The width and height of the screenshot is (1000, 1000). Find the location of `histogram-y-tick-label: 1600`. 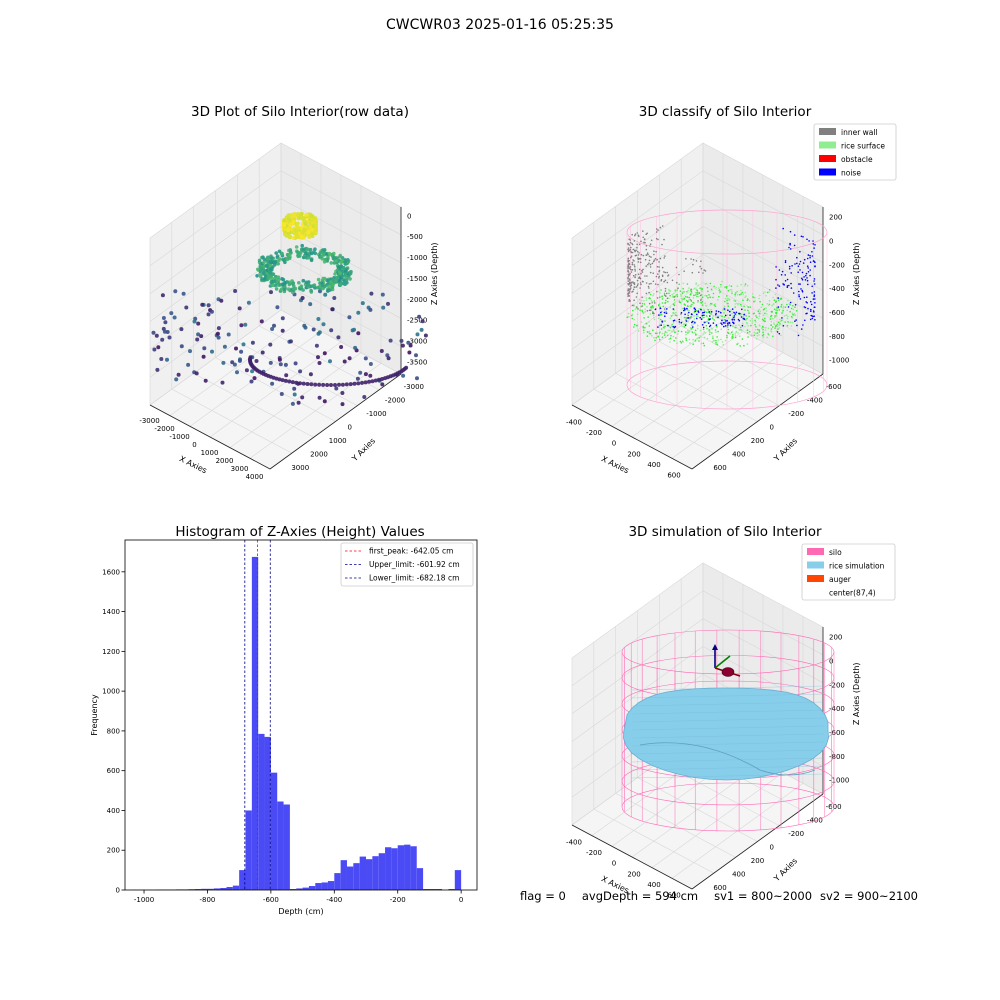

histogram-y-tick-label: 1600 is located at coordinates (111, 572).